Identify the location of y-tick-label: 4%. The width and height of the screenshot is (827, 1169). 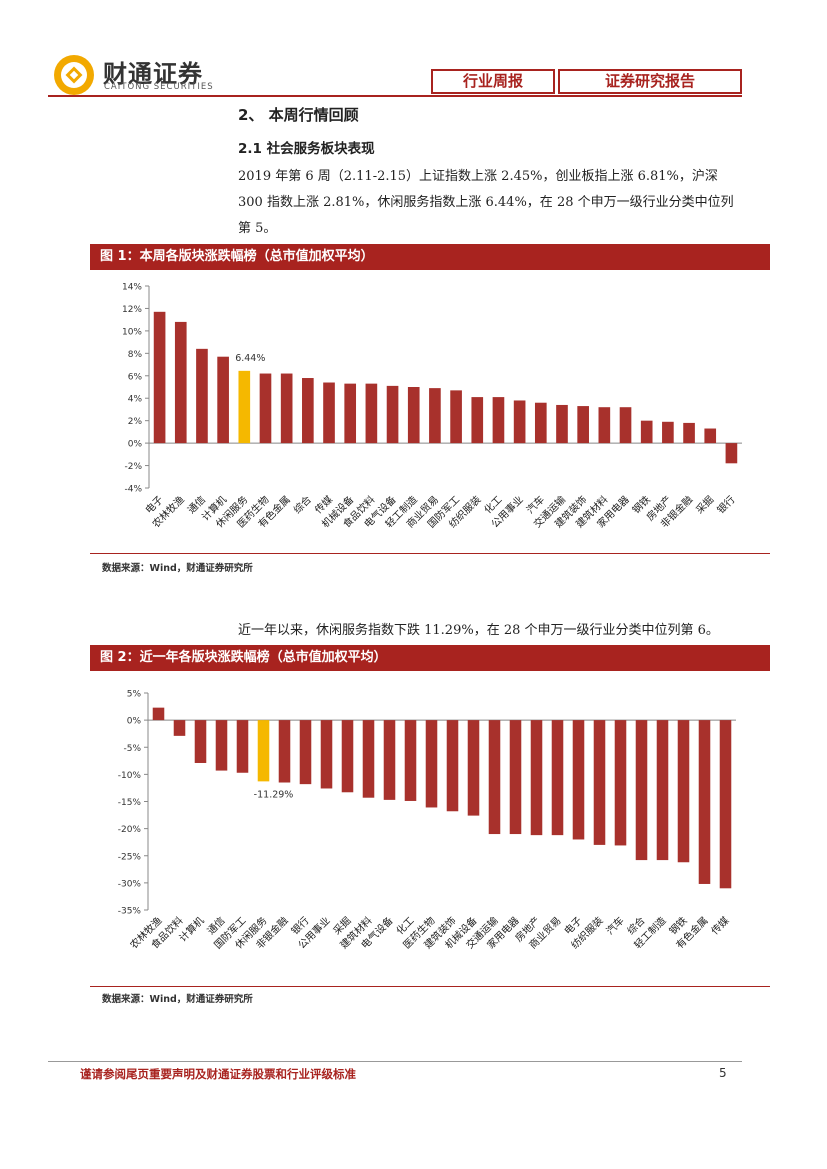
(135, 400).